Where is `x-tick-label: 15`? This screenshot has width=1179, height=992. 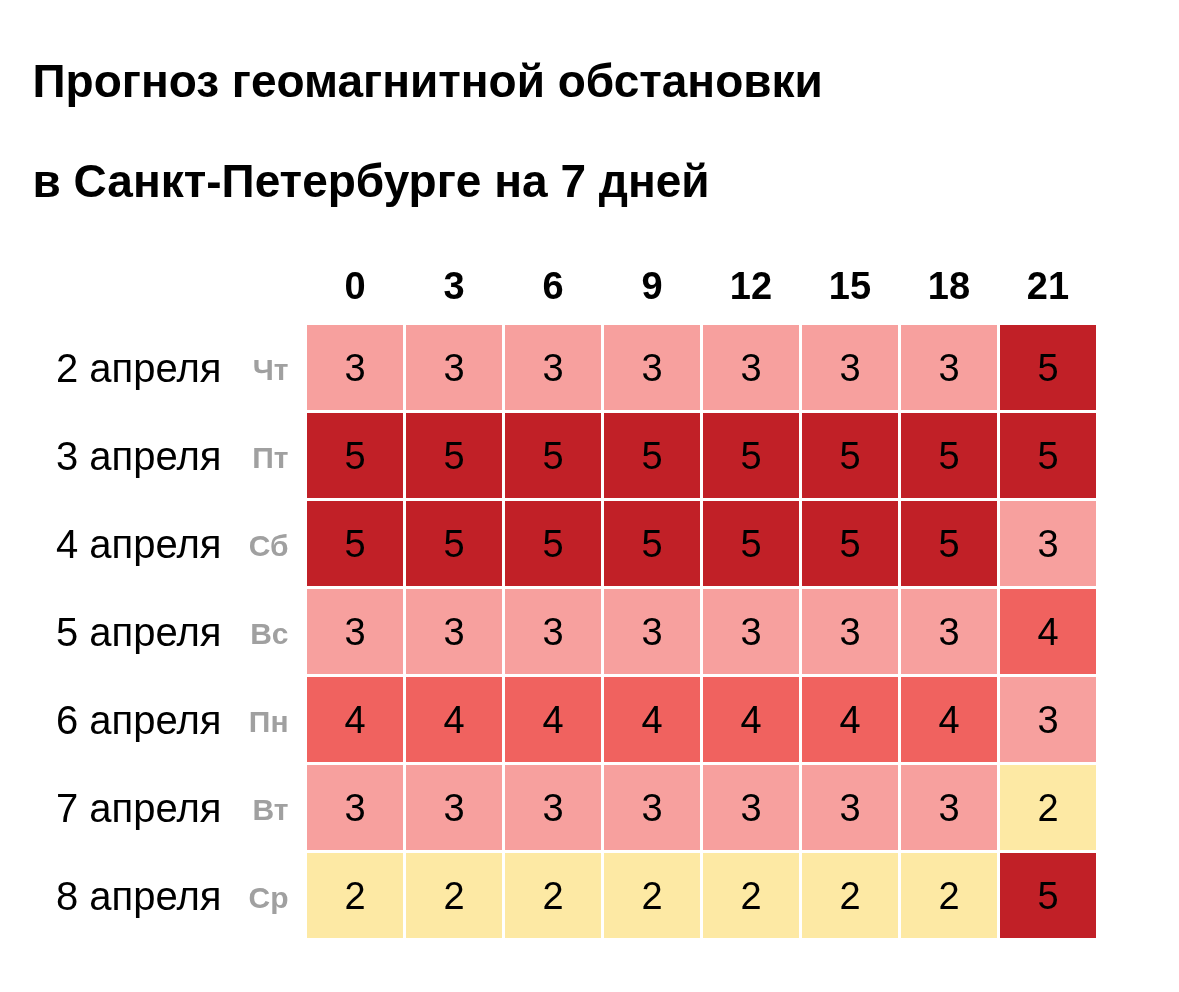
x-tick-label: 15 is located at coordinates (850, 286).